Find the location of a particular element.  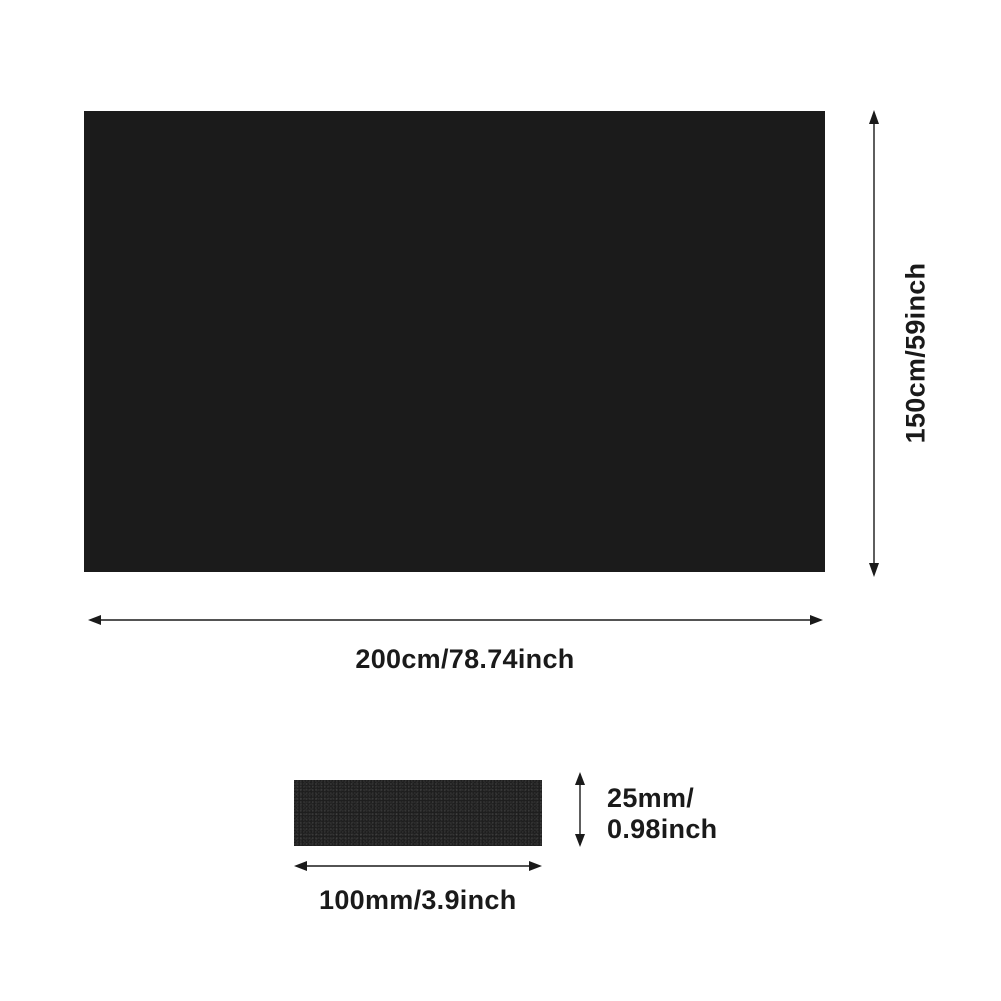

foam-strip is located at coordinates (418, 813).